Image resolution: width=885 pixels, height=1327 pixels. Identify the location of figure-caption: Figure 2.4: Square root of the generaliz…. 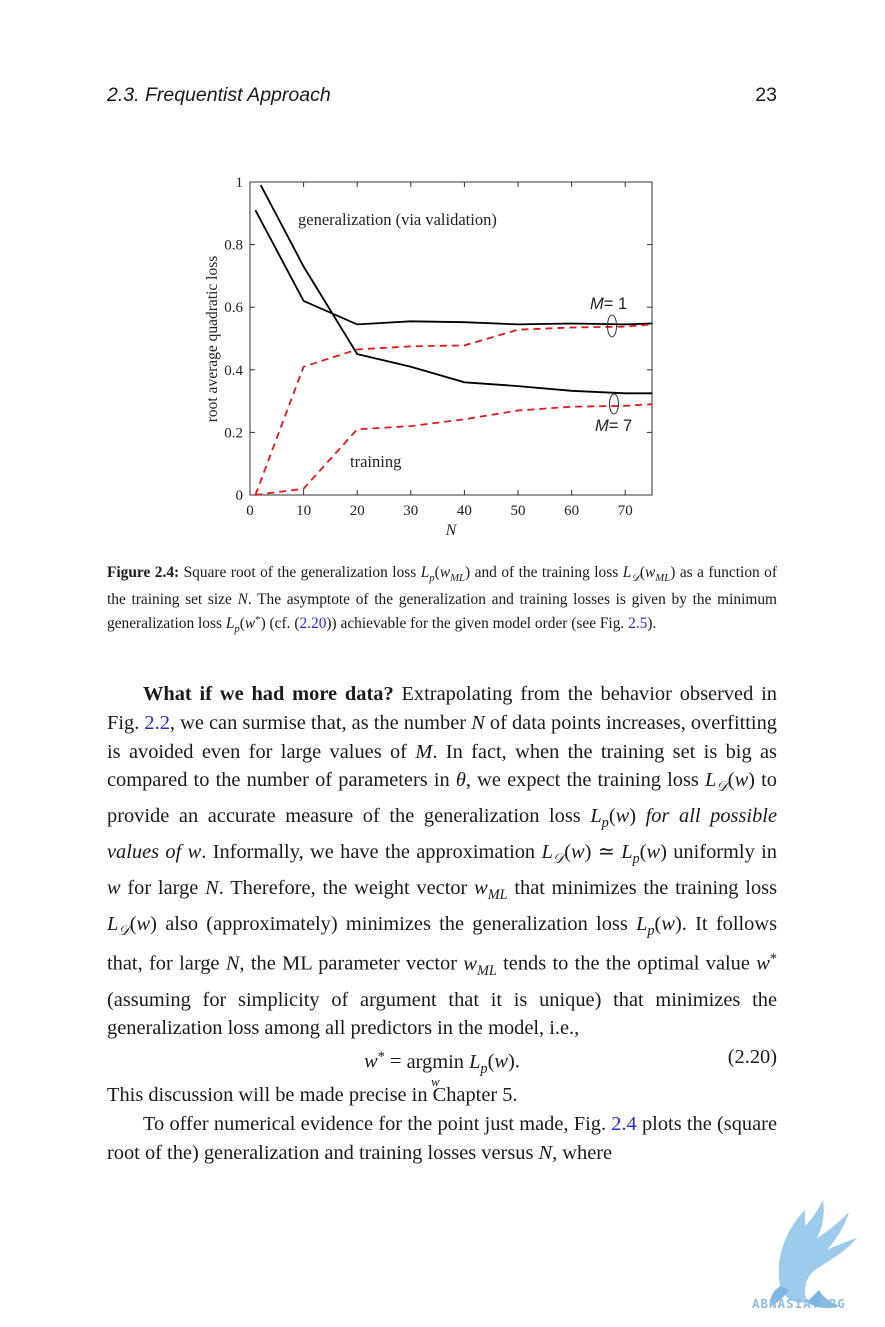
(442, 599).